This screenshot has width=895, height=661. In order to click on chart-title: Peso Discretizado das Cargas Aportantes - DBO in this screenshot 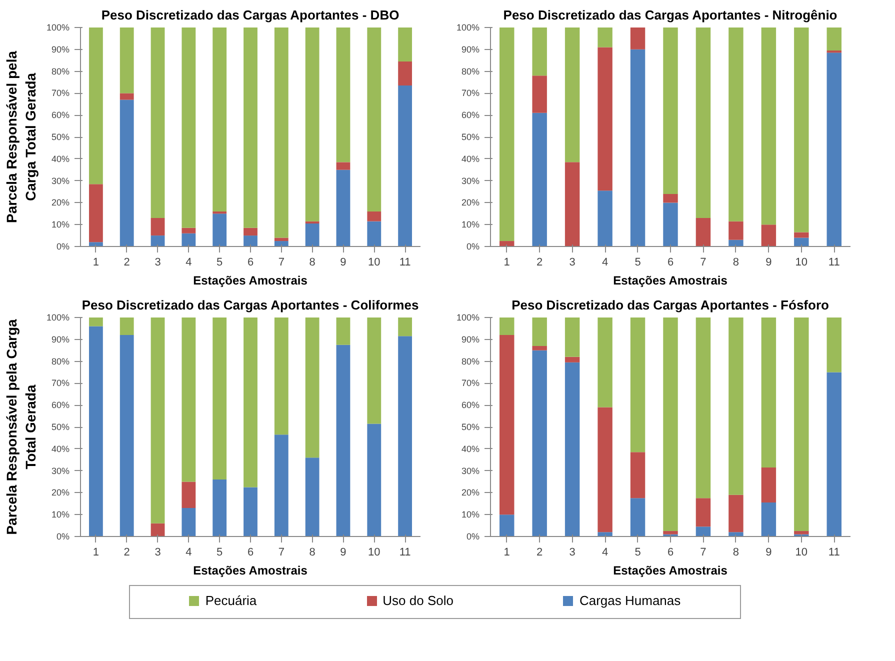, I will do `click(250, 15)`.